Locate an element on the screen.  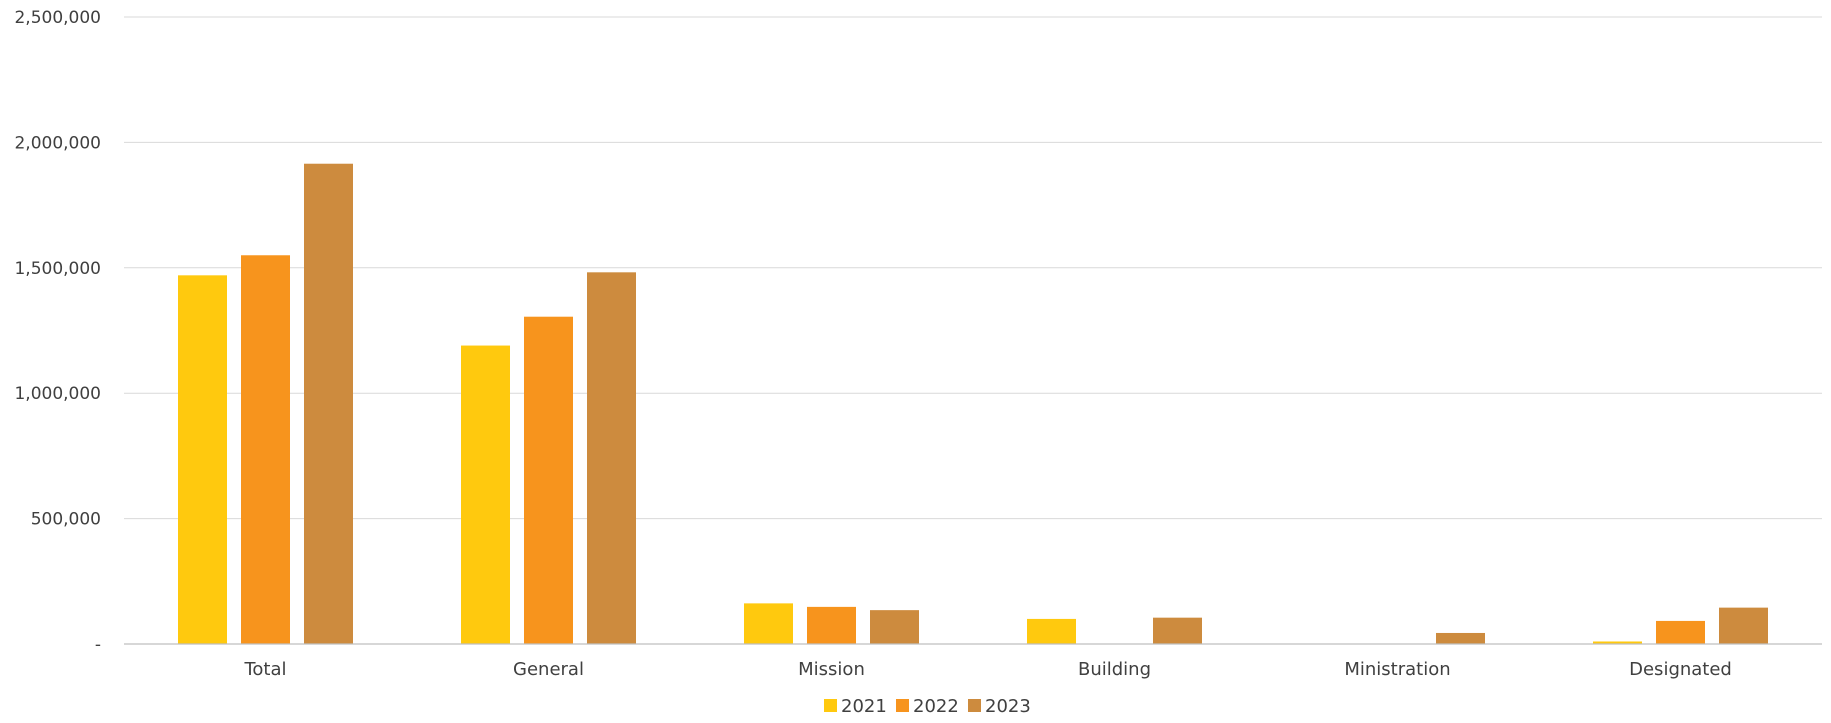
y-tick-label: 500,000 is located at coordinates (66, 520).